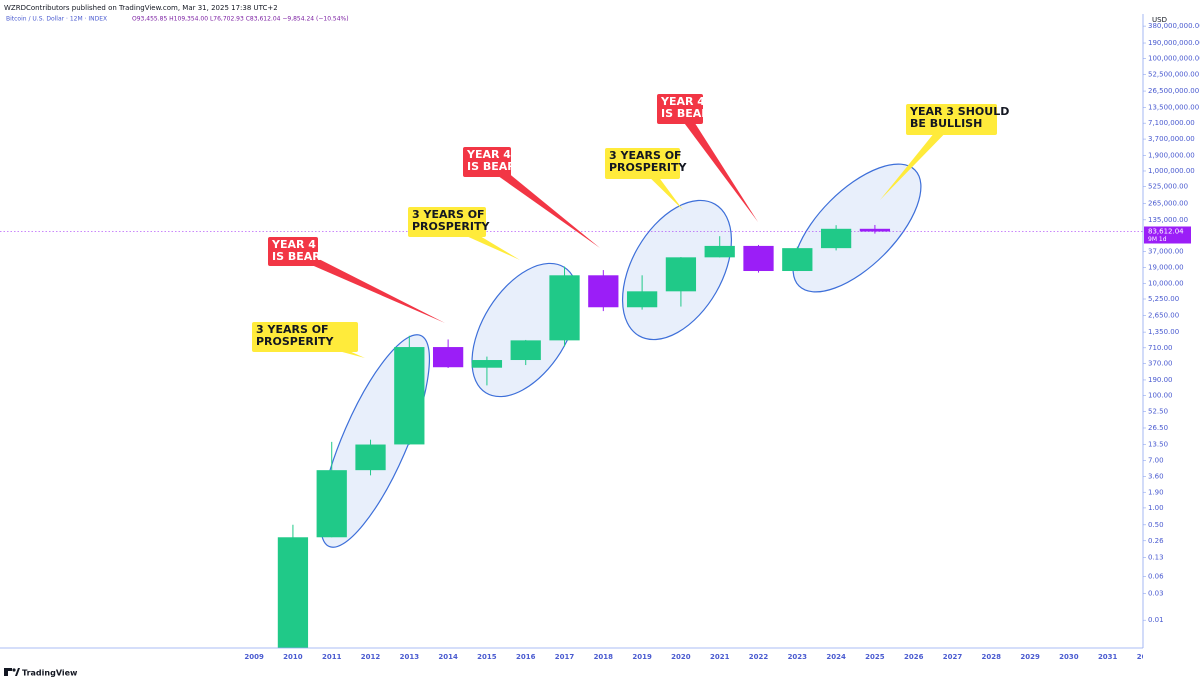 Image resolution: width=1200 pixels, height=681 pixels. What do you see at coordinates (1160, 348) in the screenshot?
I see `y-tick-label: 710.00` at bounding box center [1160, 348].